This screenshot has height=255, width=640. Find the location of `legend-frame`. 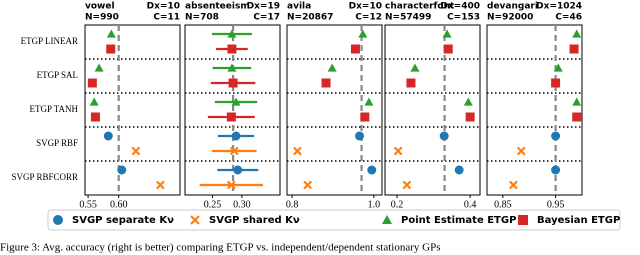

legend-frame is located at coordinates (334, 220).